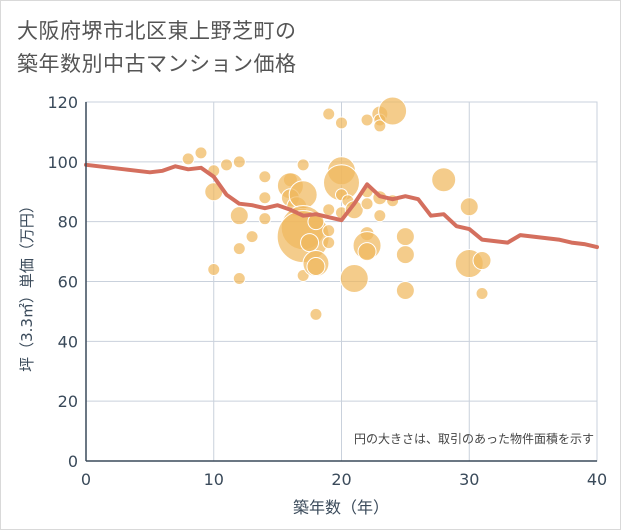 The height and width of the screenshot is (530, 621). Describe the element at coordinates (157, 31) in the screenshot. I see `chart-title-line-1: 大阪府堺市北区東上野芝町の` at that location.